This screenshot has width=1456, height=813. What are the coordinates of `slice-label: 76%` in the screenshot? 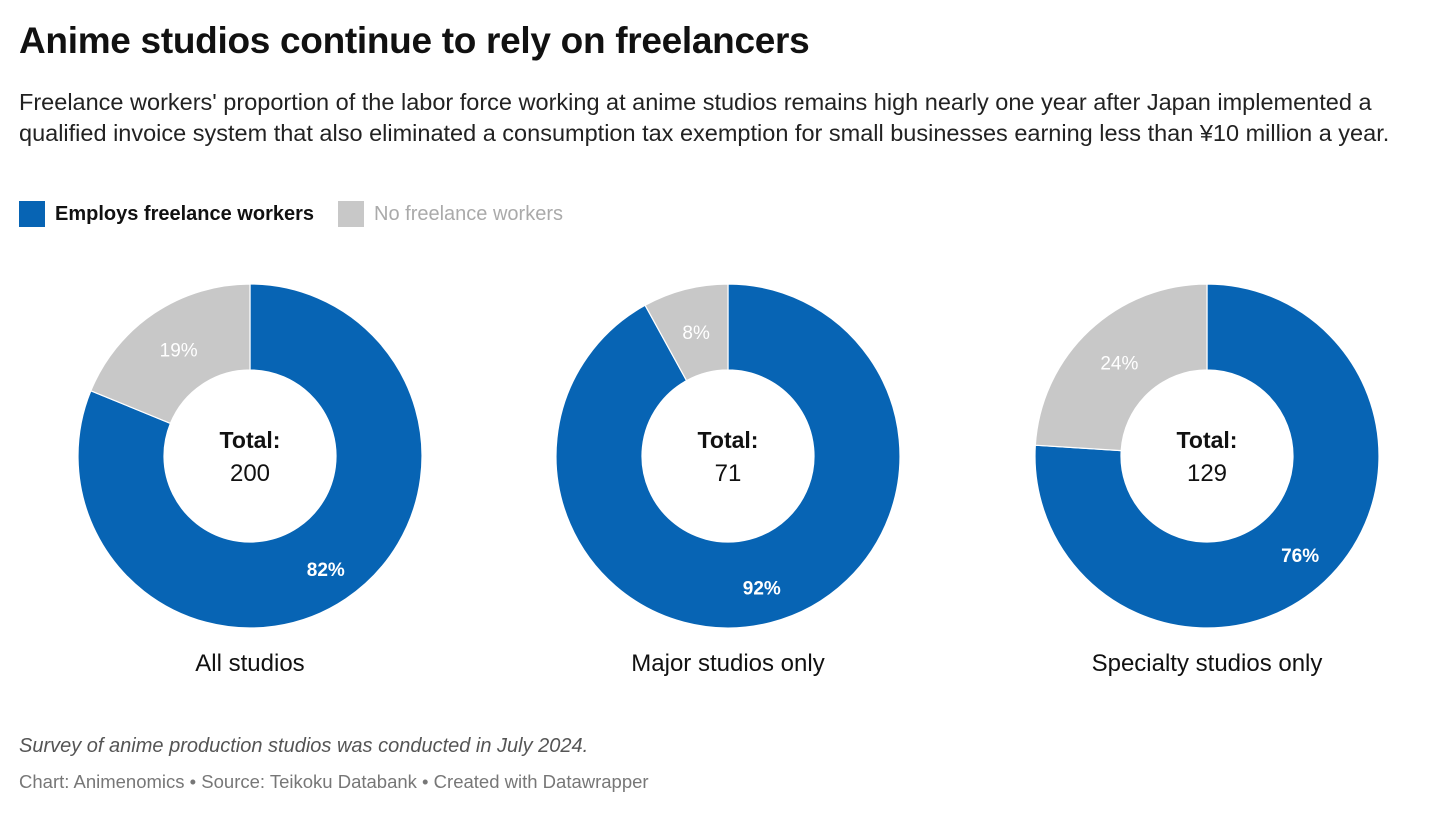 It's located at (1300, 556).